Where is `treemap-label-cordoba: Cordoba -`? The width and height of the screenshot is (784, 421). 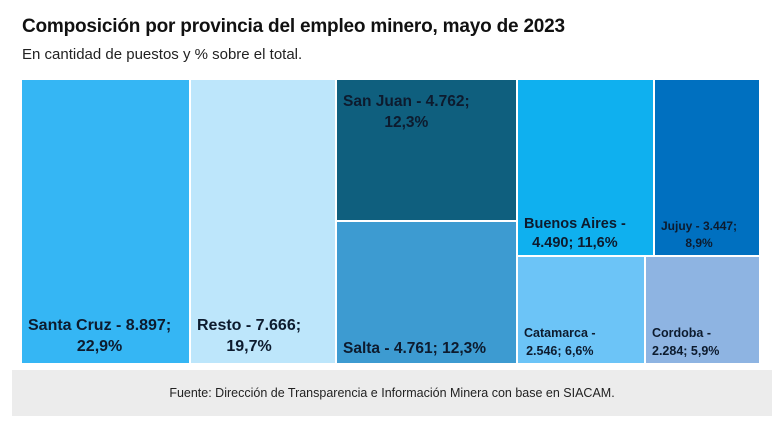 treemap-label-cordoba: Cordoba - is located at coordinates (681, 333).